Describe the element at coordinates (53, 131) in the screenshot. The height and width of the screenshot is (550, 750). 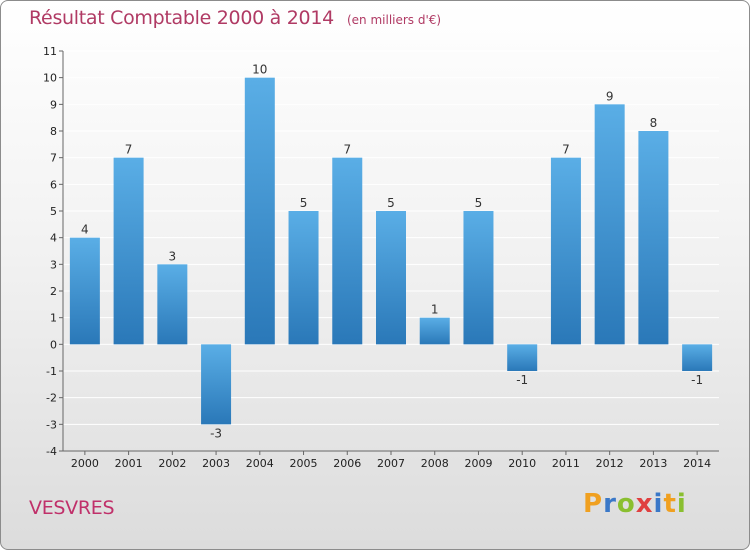
I see `y-tick-label: 8` at that location.